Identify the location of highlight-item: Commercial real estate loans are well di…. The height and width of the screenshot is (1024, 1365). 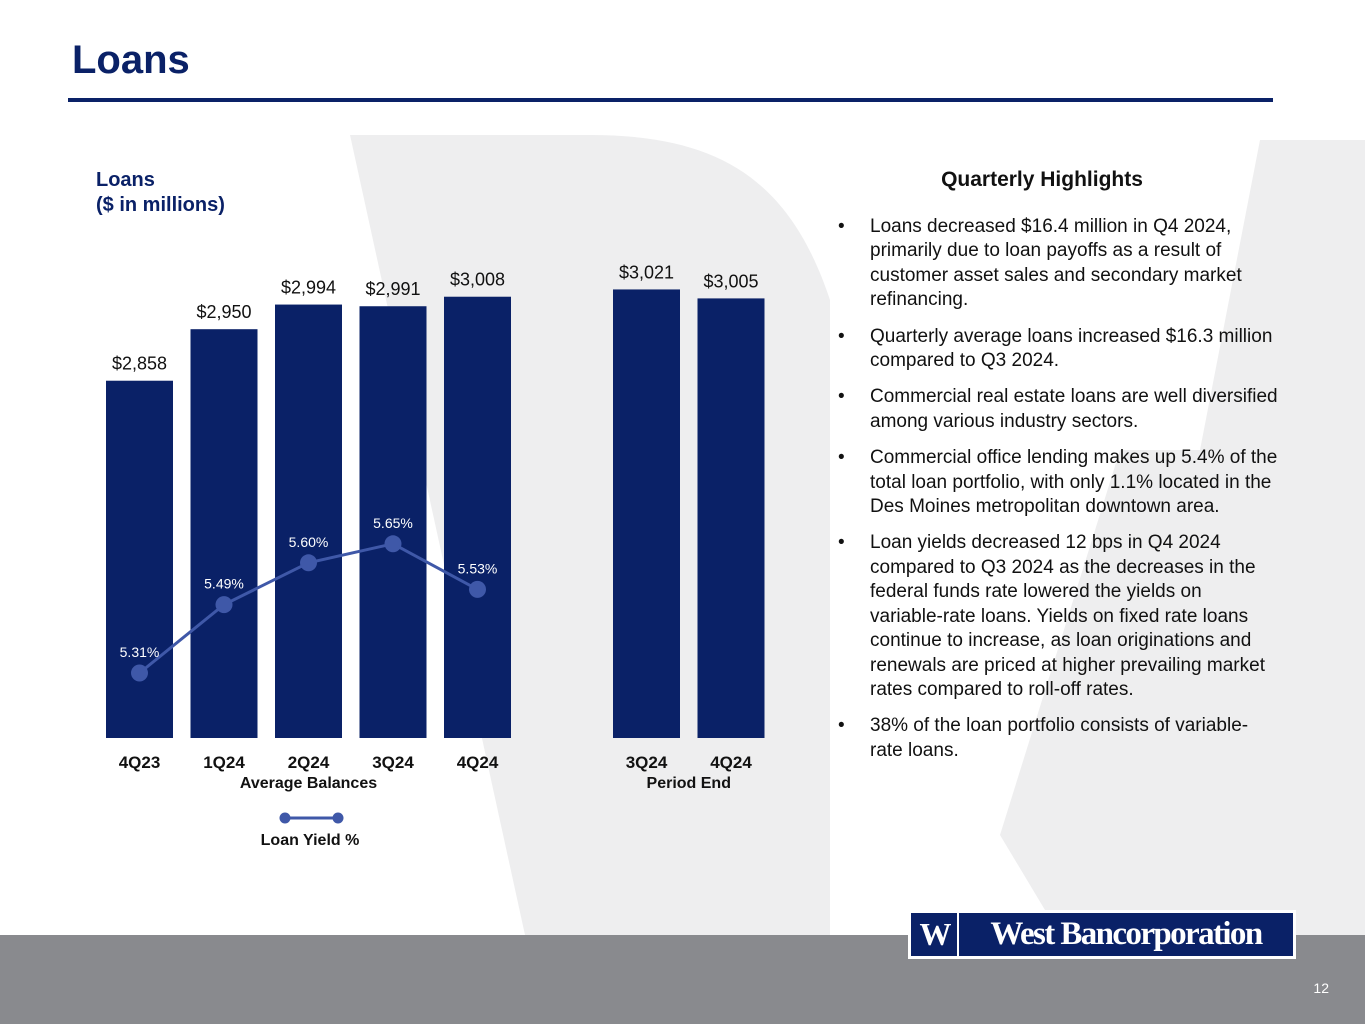
(1058, 409).